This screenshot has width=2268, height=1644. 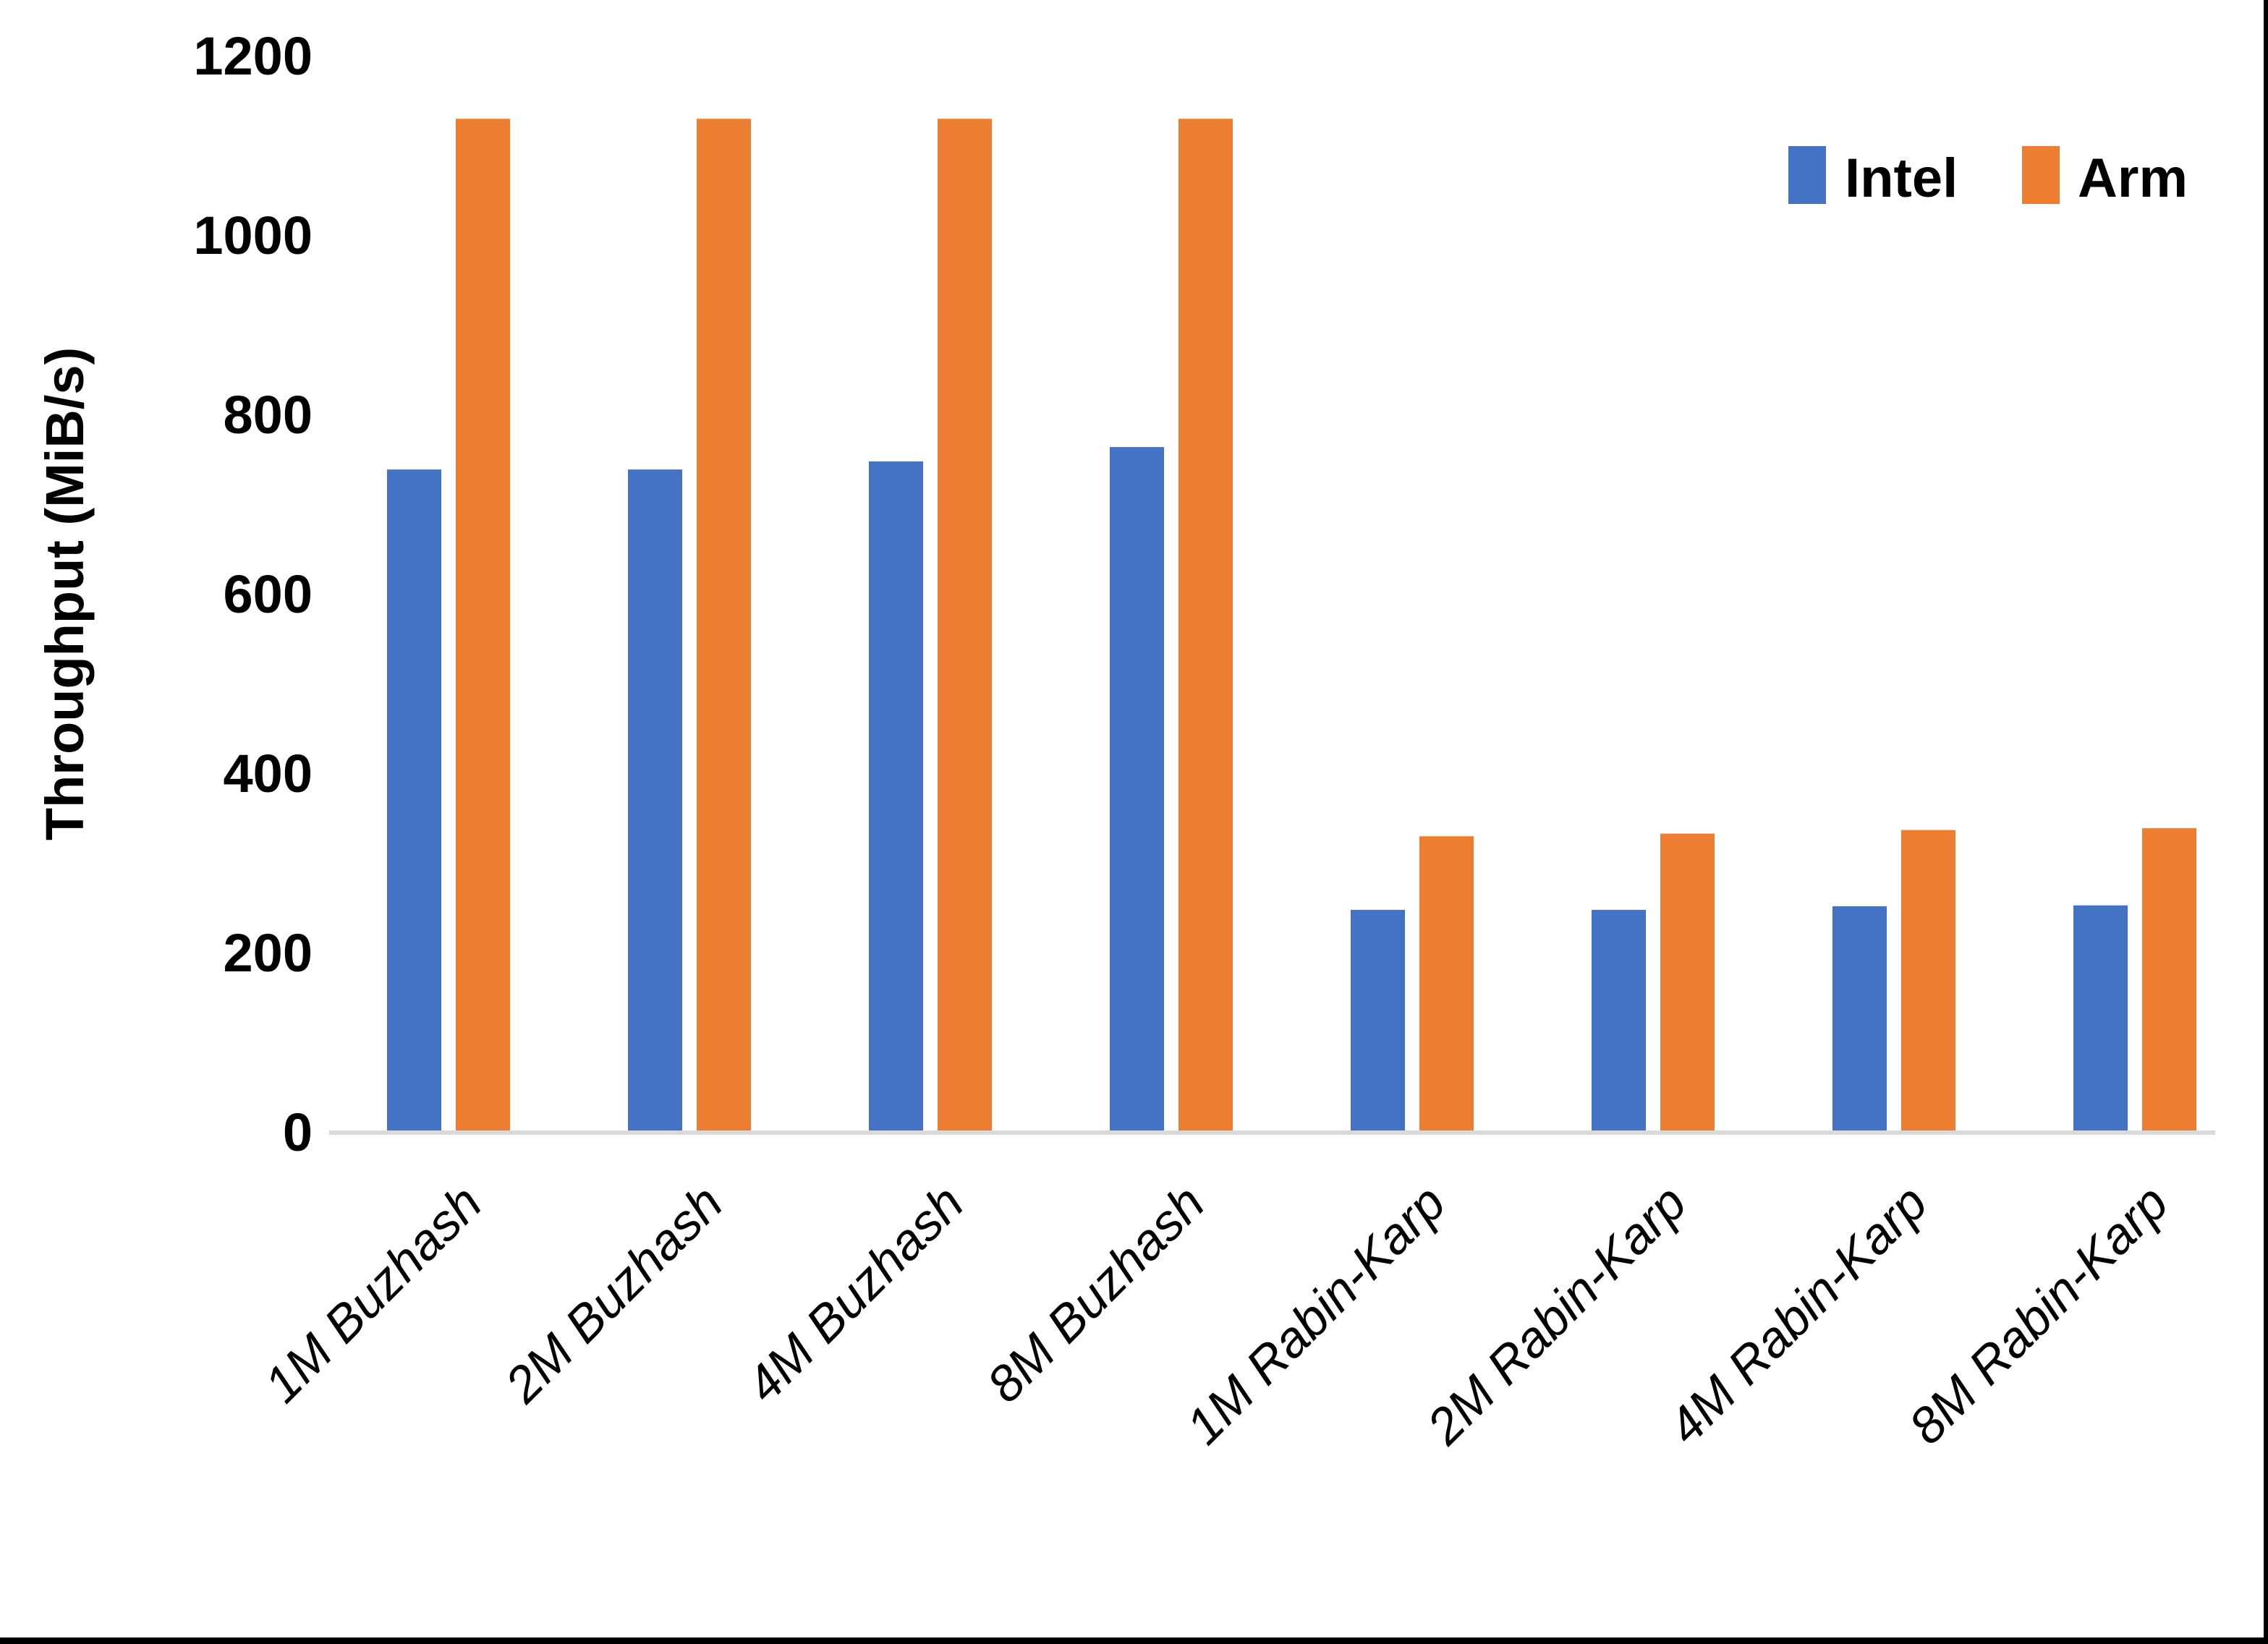 I want to click on y-tick-label-1200: 1200, so click(x=253, y=56).